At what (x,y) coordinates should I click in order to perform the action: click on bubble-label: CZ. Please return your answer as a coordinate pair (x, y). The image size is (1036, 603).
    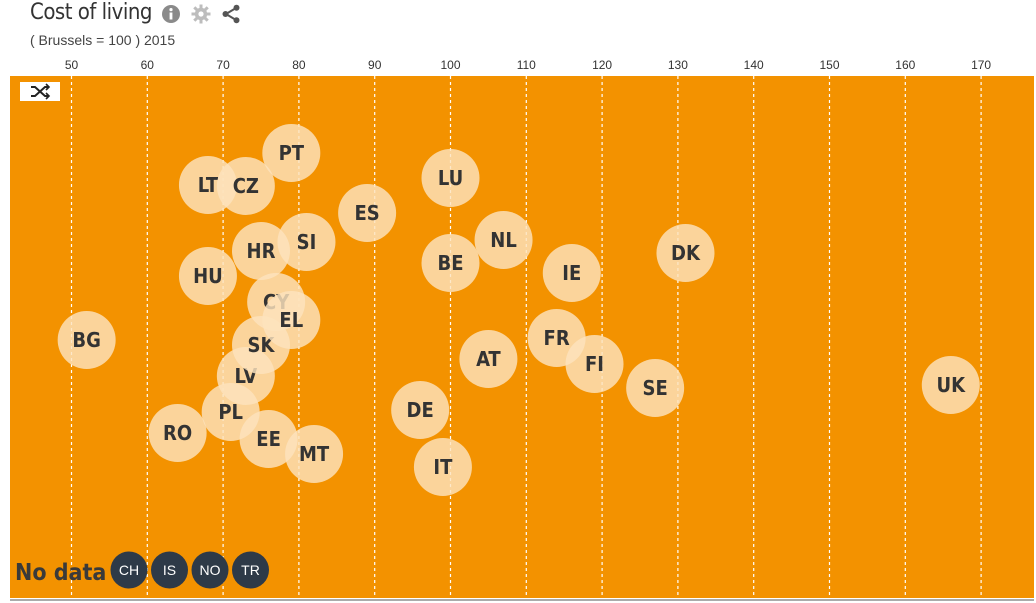
    Looking at the image, I should click on (246, 186).